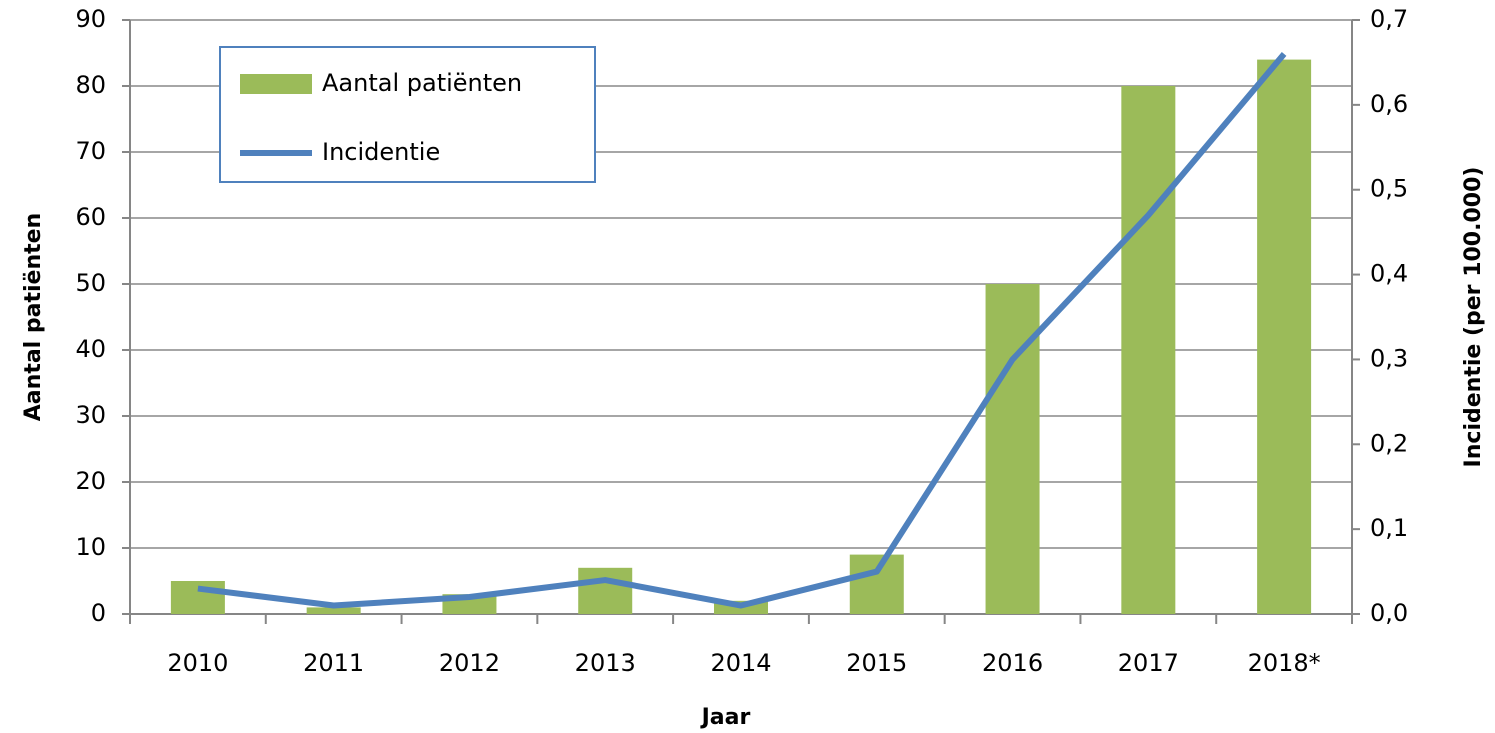  Describe the element at coordinates (1389, 528) in the screenshot. I see `y2-tick-label: 0,1` at that location.